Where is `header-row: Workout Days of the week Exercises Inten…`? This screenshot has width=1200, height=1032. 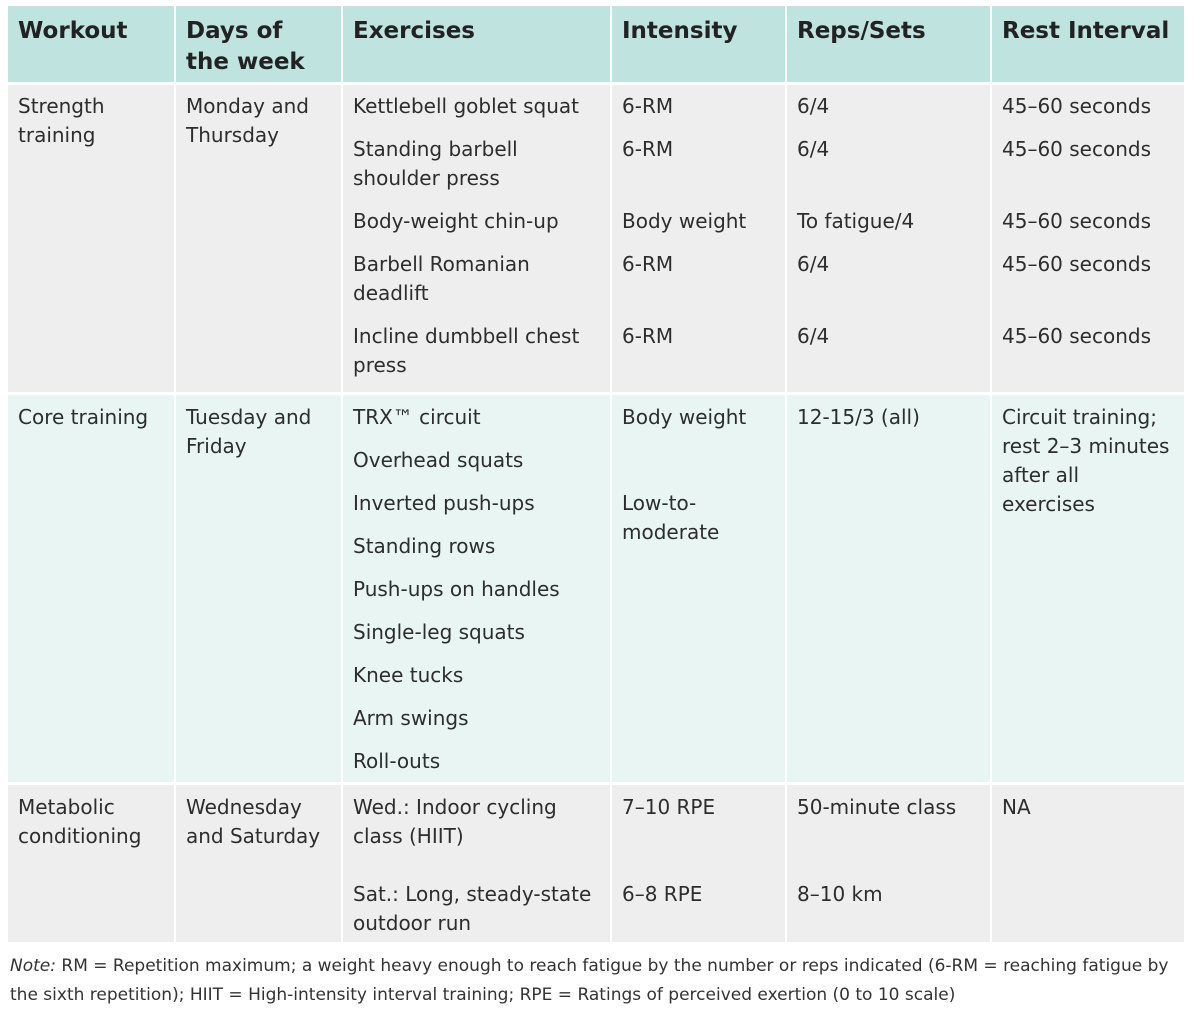 header-row: Workout Days of the week Exercises Inten… is located at coordinates (596, 45).